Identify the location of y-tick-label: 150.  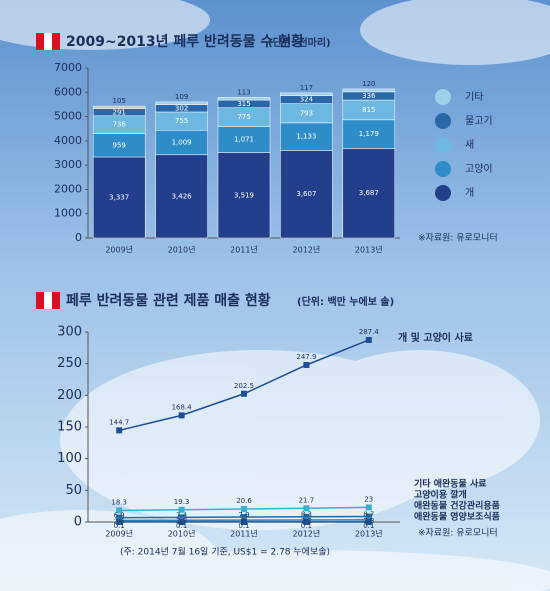
(69, 427).